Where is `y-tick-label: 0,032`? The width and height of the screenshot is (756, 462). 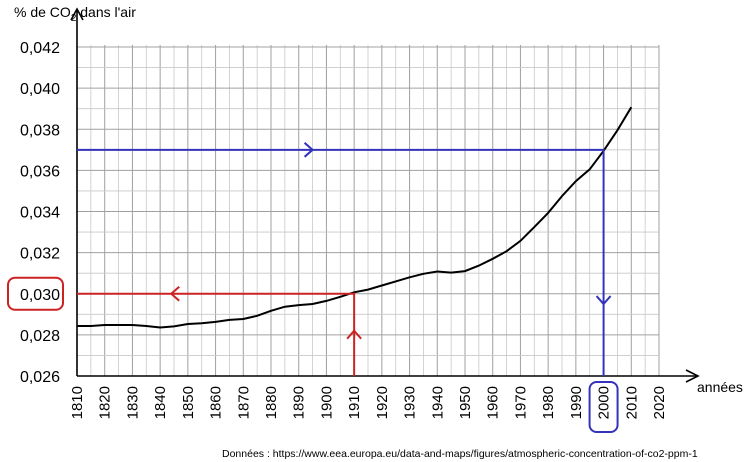
y-tick-label: 0,032 is located at coordinates (40, 254).